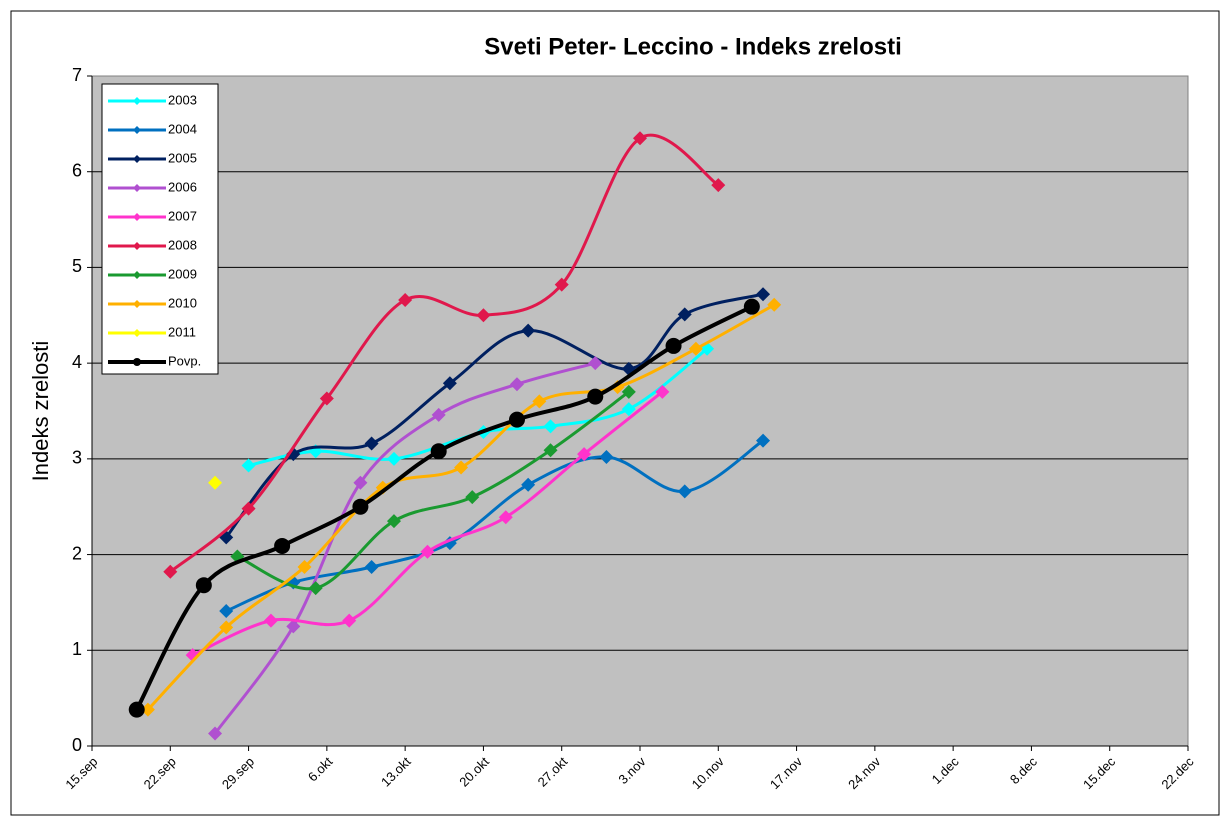  Describe the element at coordinates (182, 331) in the screenshot. I see `legend-label: 2011` at that location.